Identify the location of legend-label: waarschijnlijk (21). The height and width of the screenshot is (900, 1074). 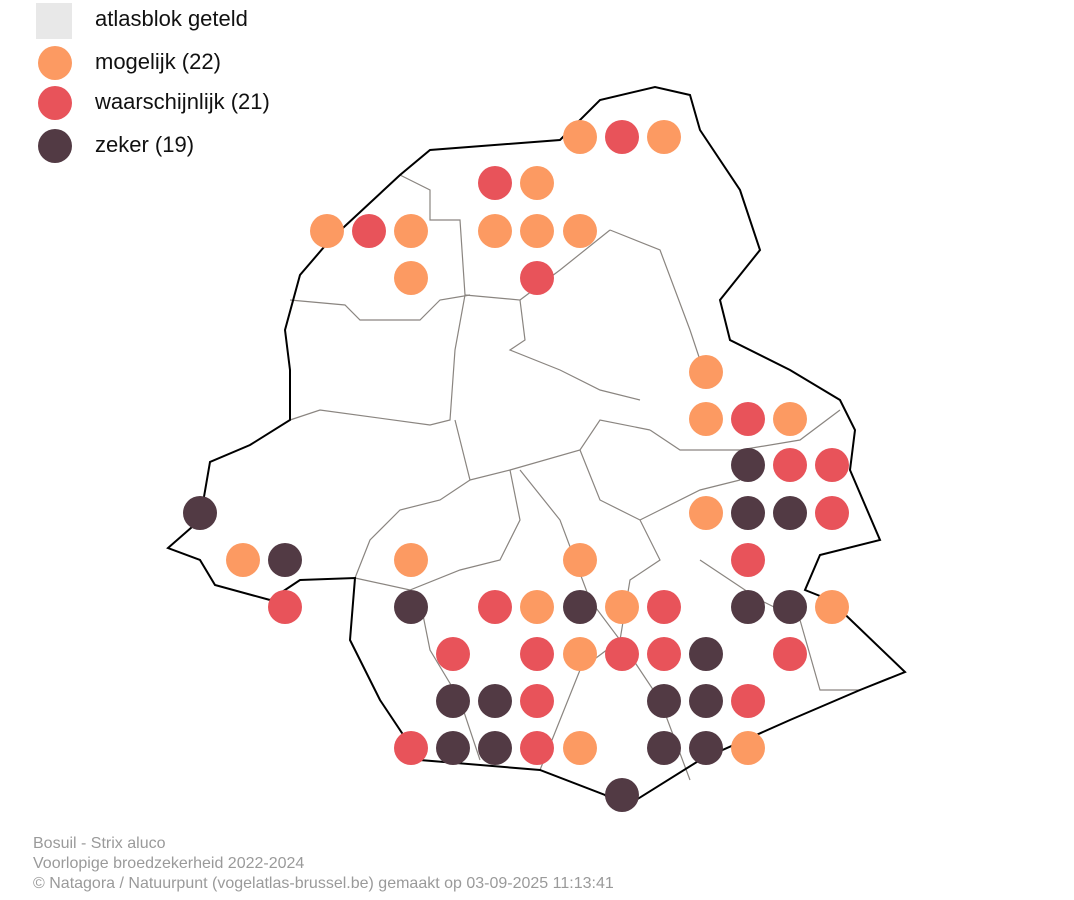
(182, 101).